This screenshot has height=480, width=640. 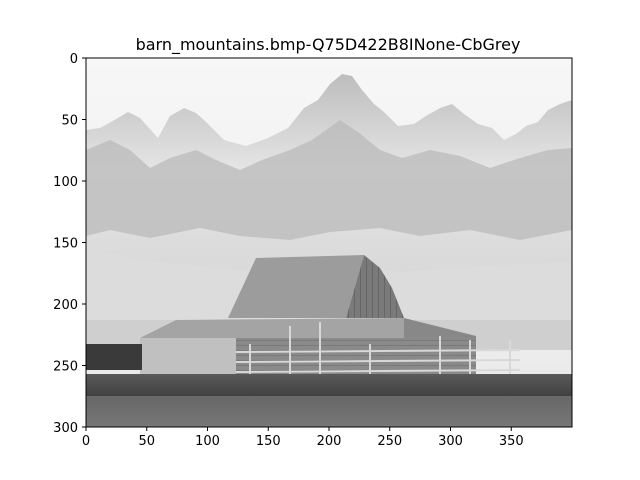 I want to click on x-tick-label: 200, so click(x=329, y=441).